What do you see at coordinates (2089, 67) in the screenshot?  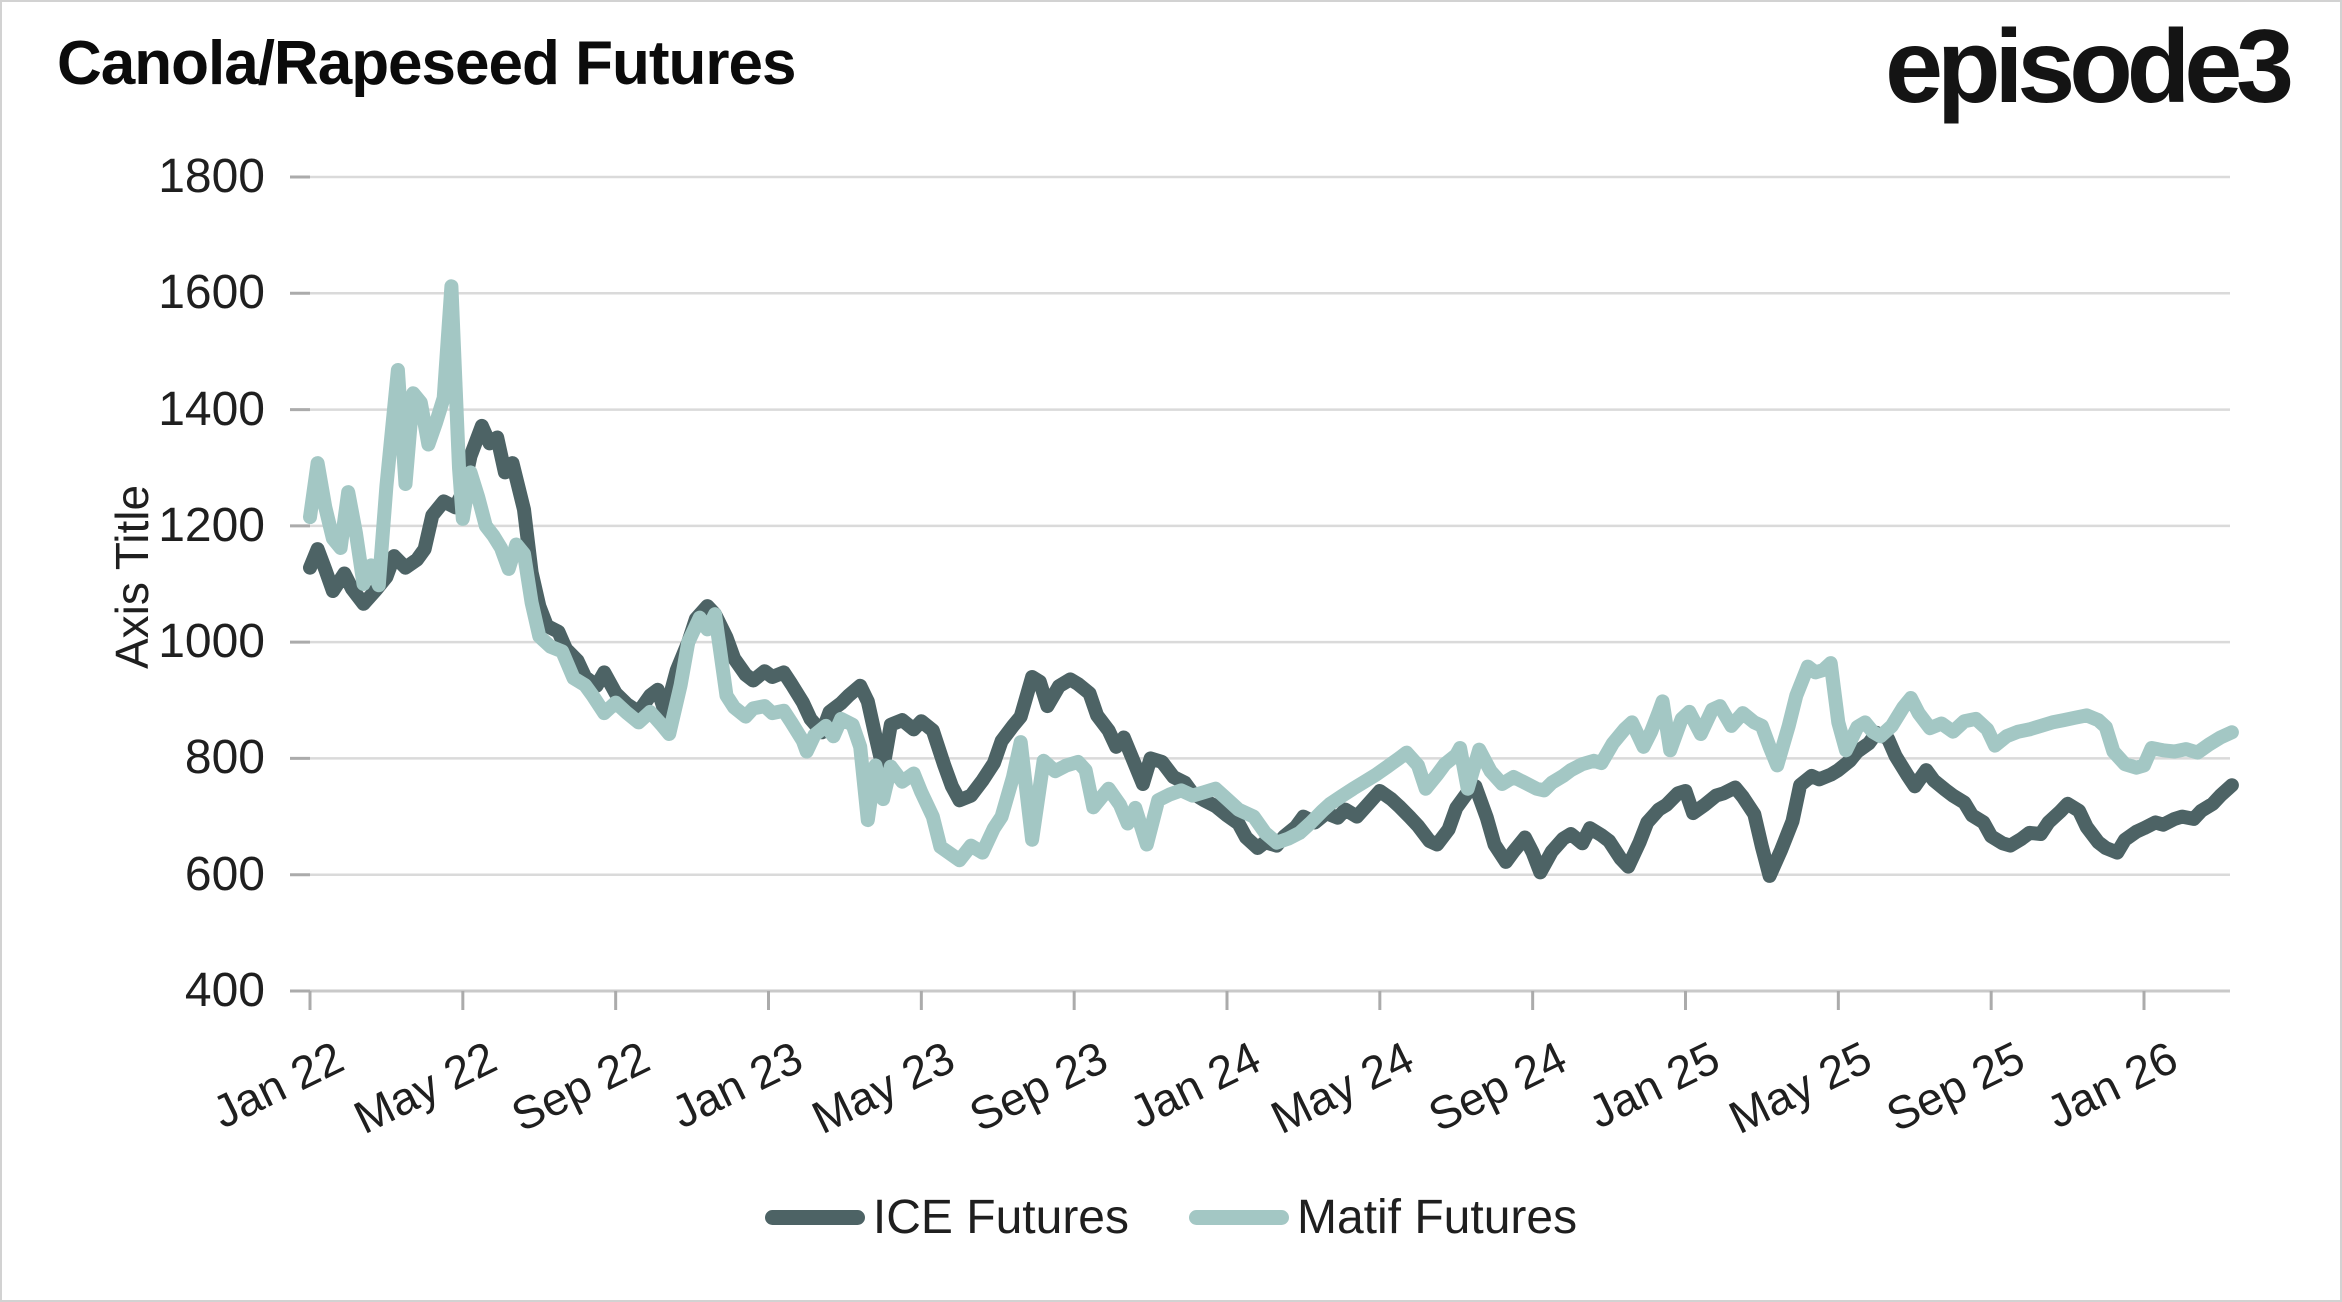 I see `episode3-logo: episode3` at bounding box center [2089, 67].